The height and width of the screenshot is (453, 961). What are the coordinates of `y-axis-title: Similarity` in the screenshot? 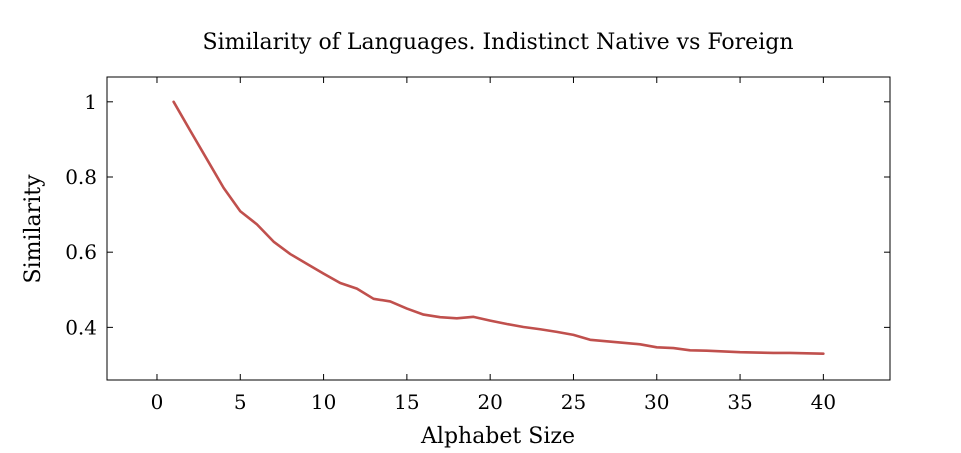 It's located at (33, 229).